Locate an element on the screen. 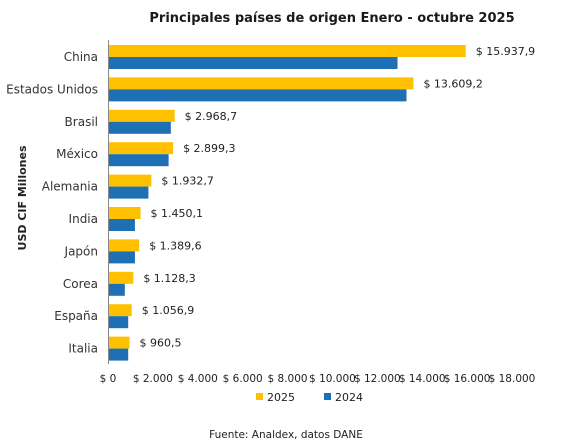 This screenshot has height=446, width=565. data-label: $ 1.932,7 is located at coordinates (187, 181).